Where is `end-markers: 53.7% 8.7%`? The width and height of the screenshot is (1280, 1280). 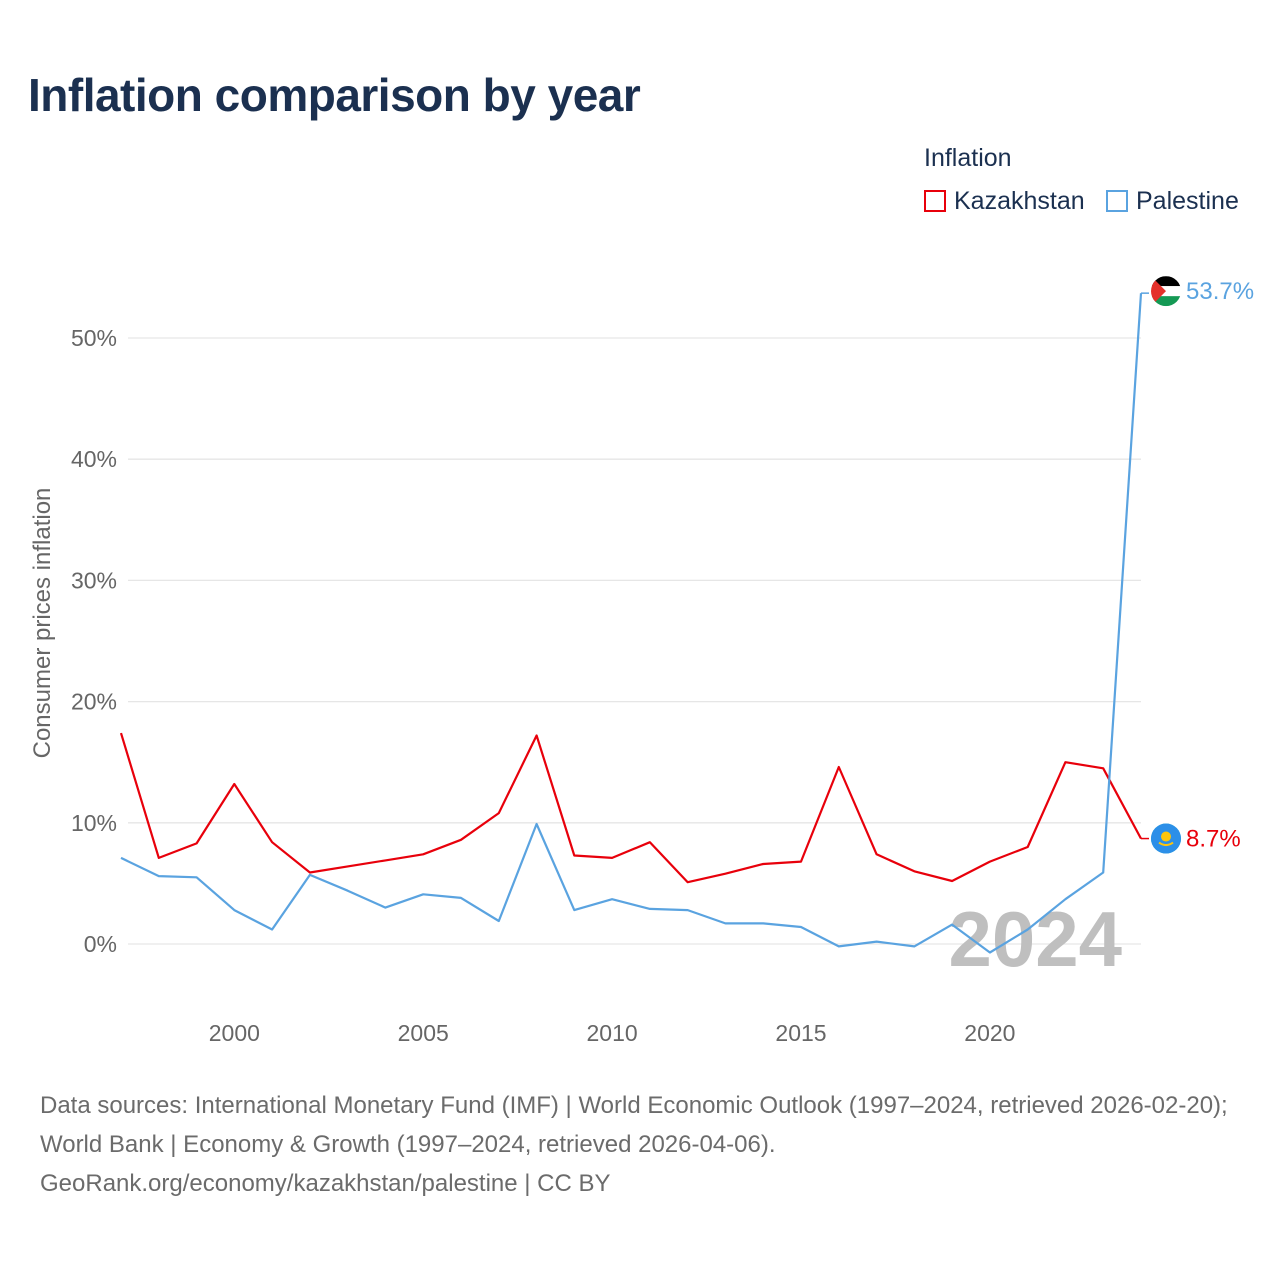
end-markers: 53.7% 8.7% is located at coordinates (1202, 565).